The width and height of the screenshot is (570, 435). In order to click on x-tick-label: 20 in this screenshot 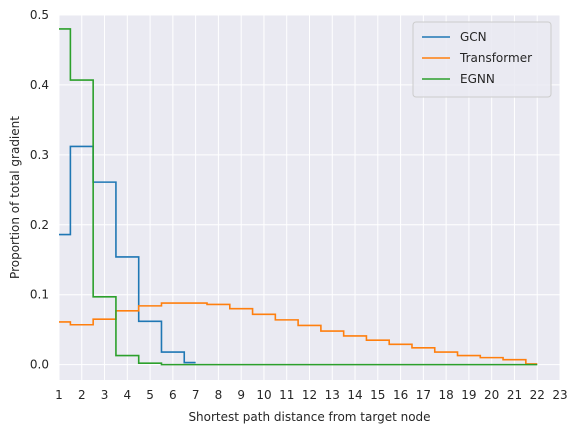, I will do `click(491, 395)`.